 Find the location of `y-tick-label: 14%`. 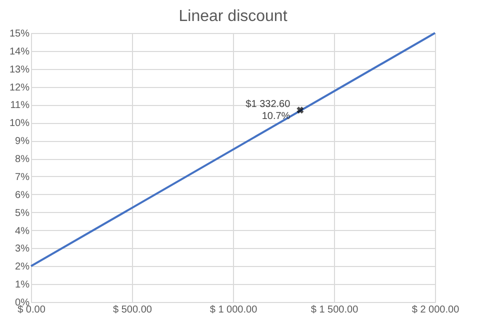

y-tick-label: 14% is located at coordinates (19, 52).